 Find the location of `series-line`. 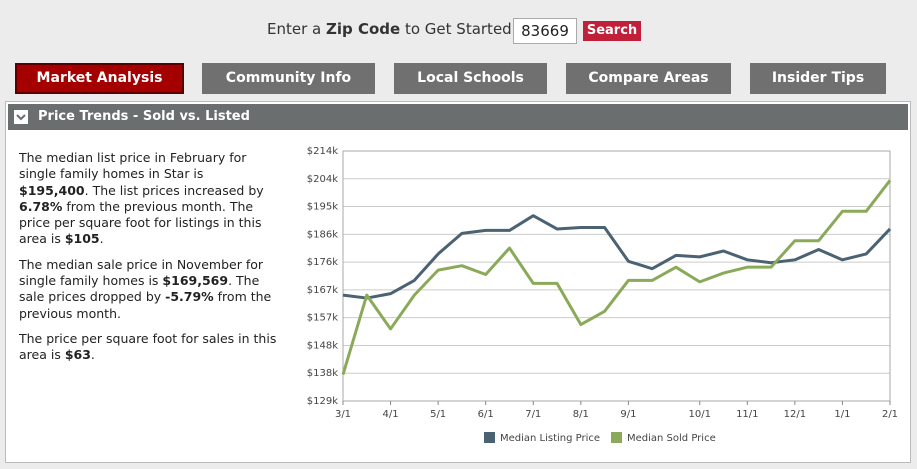

series-line is located at coordinates (617, 257).